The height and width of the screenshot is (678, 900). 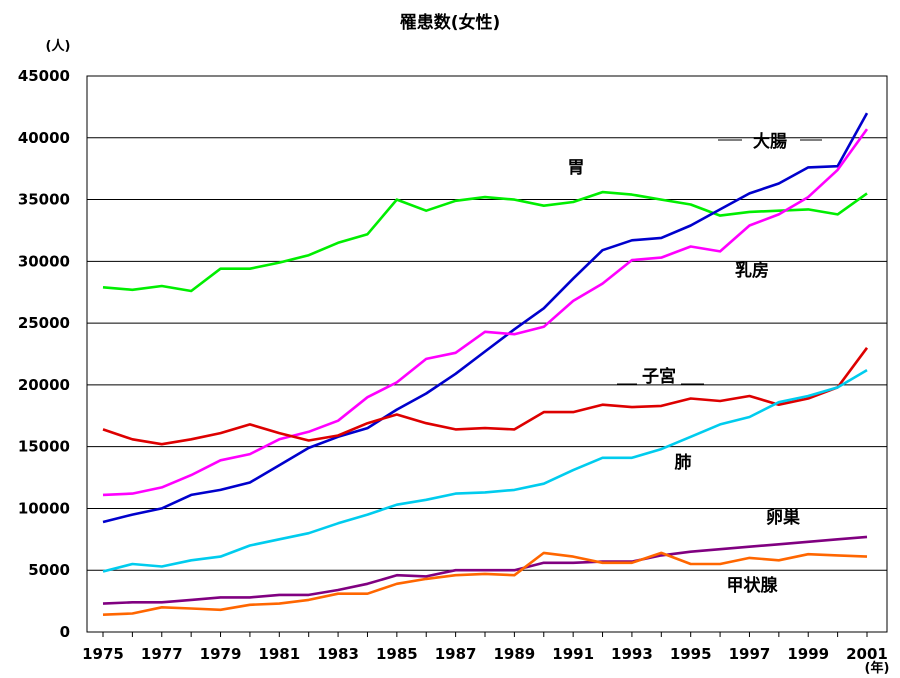 I want to click on series-label-breast: 乳房, so click(x=752, y=270).